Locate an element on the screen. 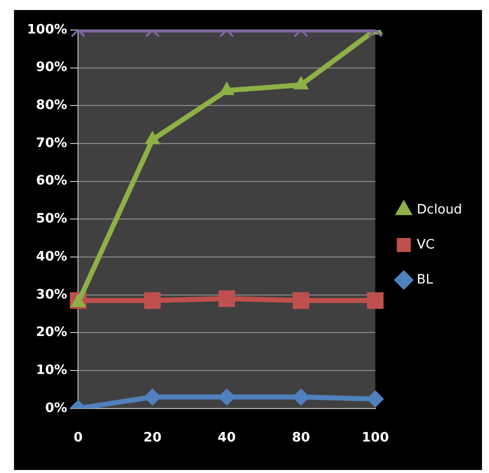  y-tick-label: 70% is located at coordinates (52, 143).